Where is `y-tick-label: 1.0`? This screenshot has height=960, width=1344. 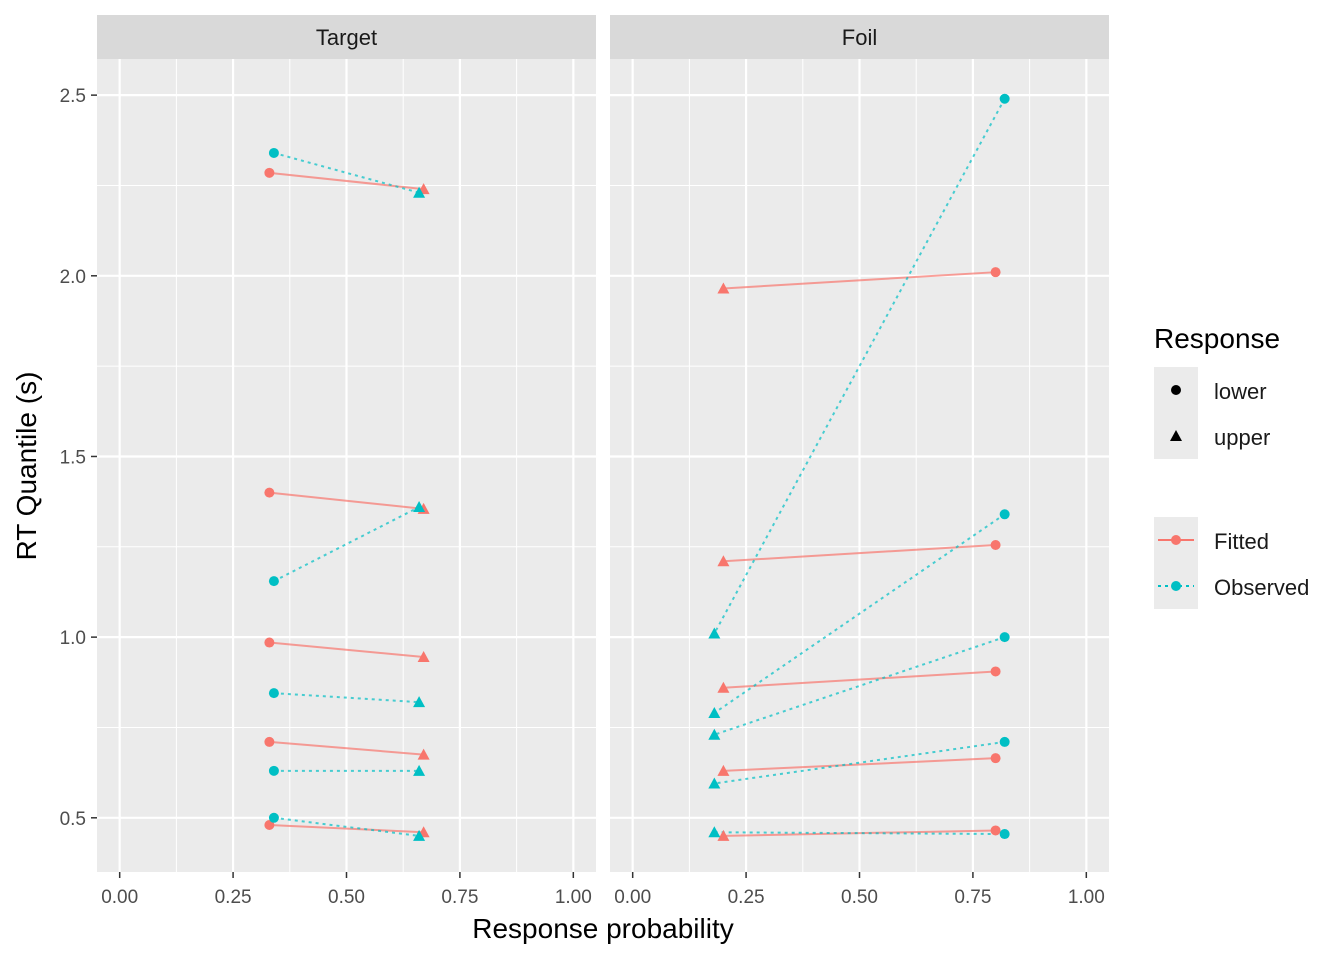 y-tick-label: 1.0 is located at coordinates (73, 638).